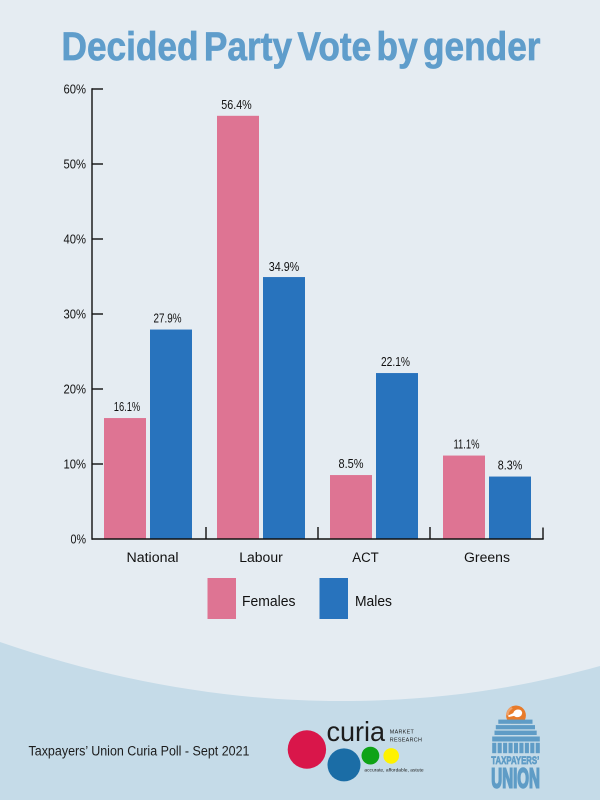  Describe the element at coordinates (261, 557) in the screenshot. I see `svg-text: Labour` at that location.